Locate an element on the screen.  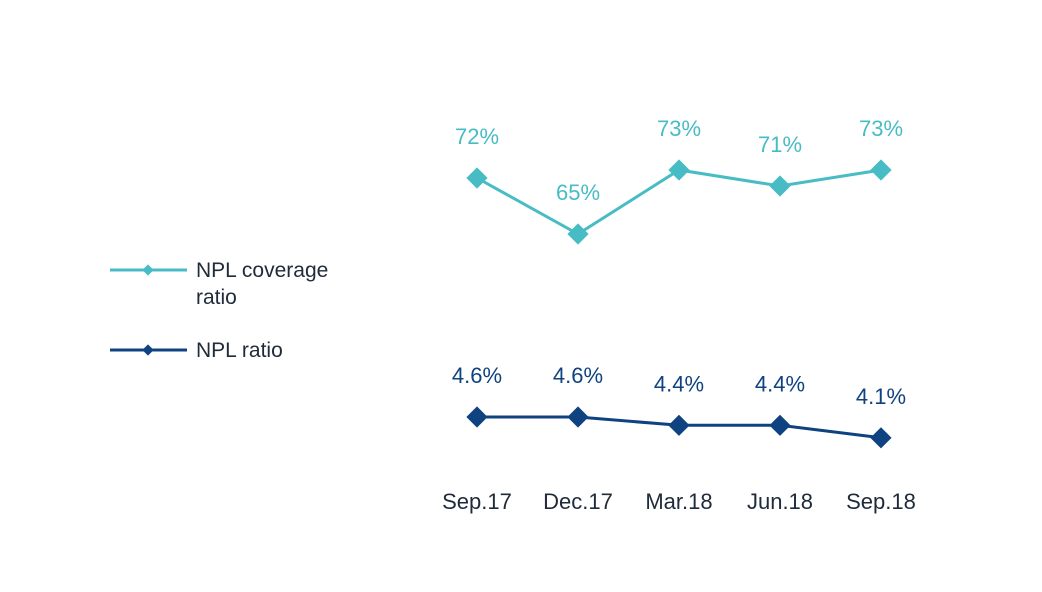
legend: NPL coverage ratio NPL ratio is located at coordinates (222, 310).